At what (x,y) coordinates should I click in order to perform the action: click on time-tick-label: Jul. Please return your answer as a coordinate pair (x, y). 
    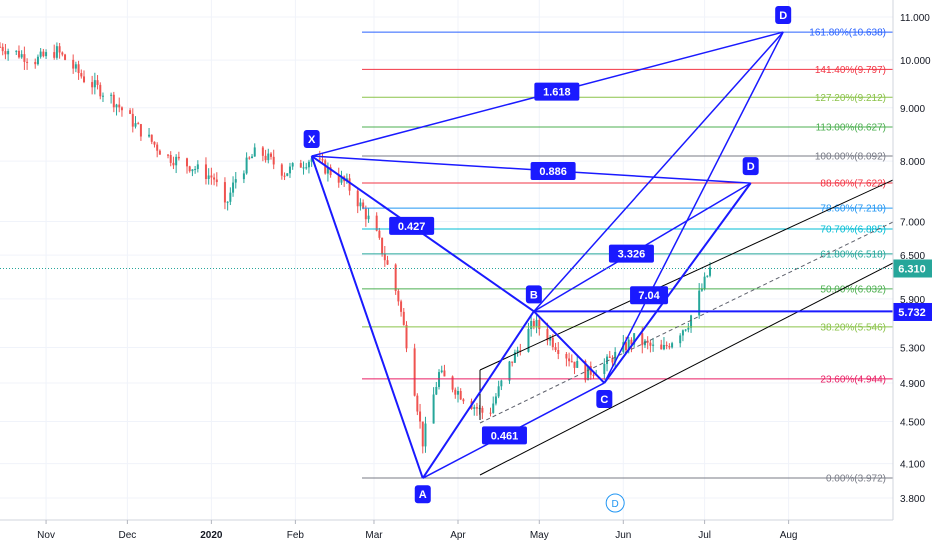
    Looking at the image, I should click on (704, 535).